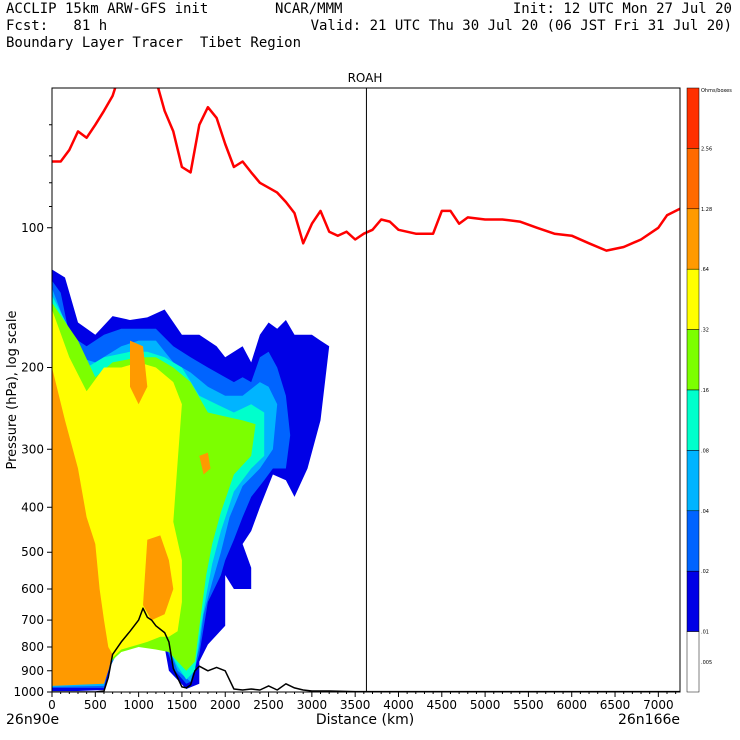  I want to click on colorbar-label: Ohms/boxes, so click(716, 91).